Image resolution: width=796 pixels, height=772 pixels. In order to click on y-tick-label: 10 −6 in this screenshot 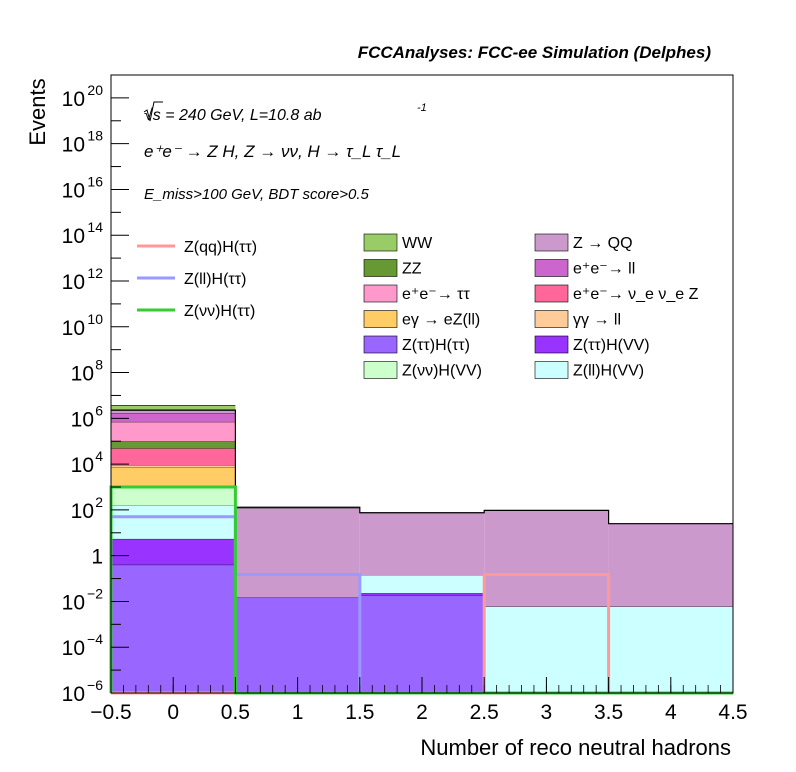, I will do `click(83, 691)`.